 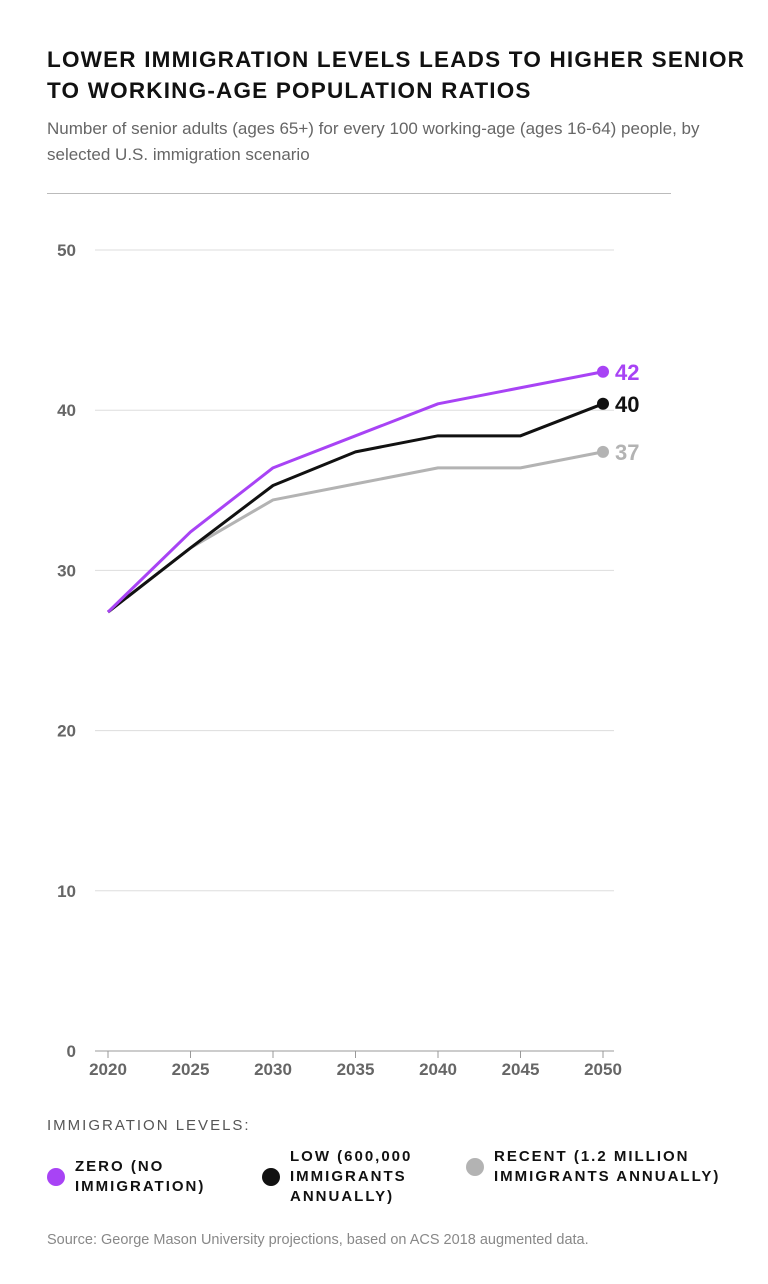 What do you see at coordinates (356, 1069) in the screenshot?
I see `x-tick-label: 2035` at bounding box center [356, 1069].